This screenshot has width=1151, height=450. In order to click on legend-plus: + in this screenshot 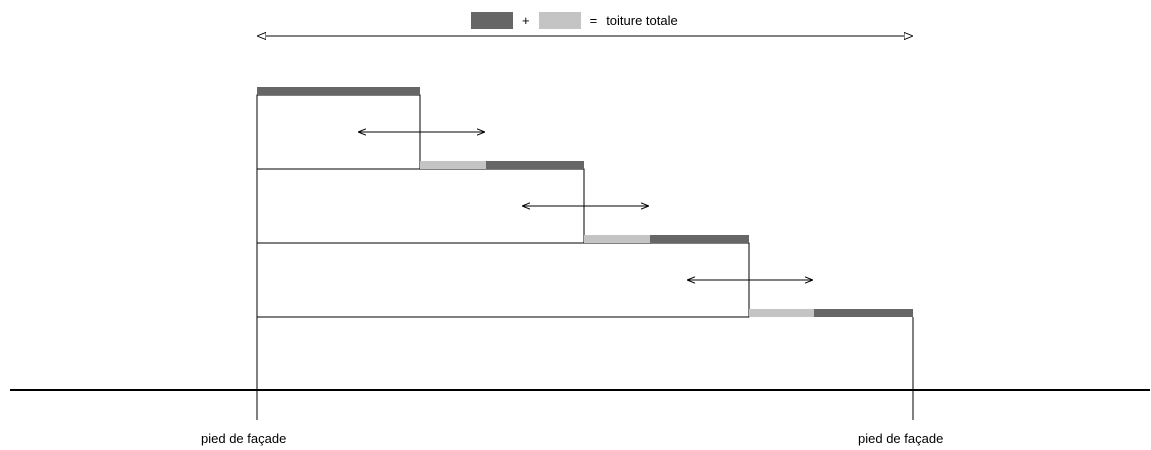, I will do `click(526, 20)`.